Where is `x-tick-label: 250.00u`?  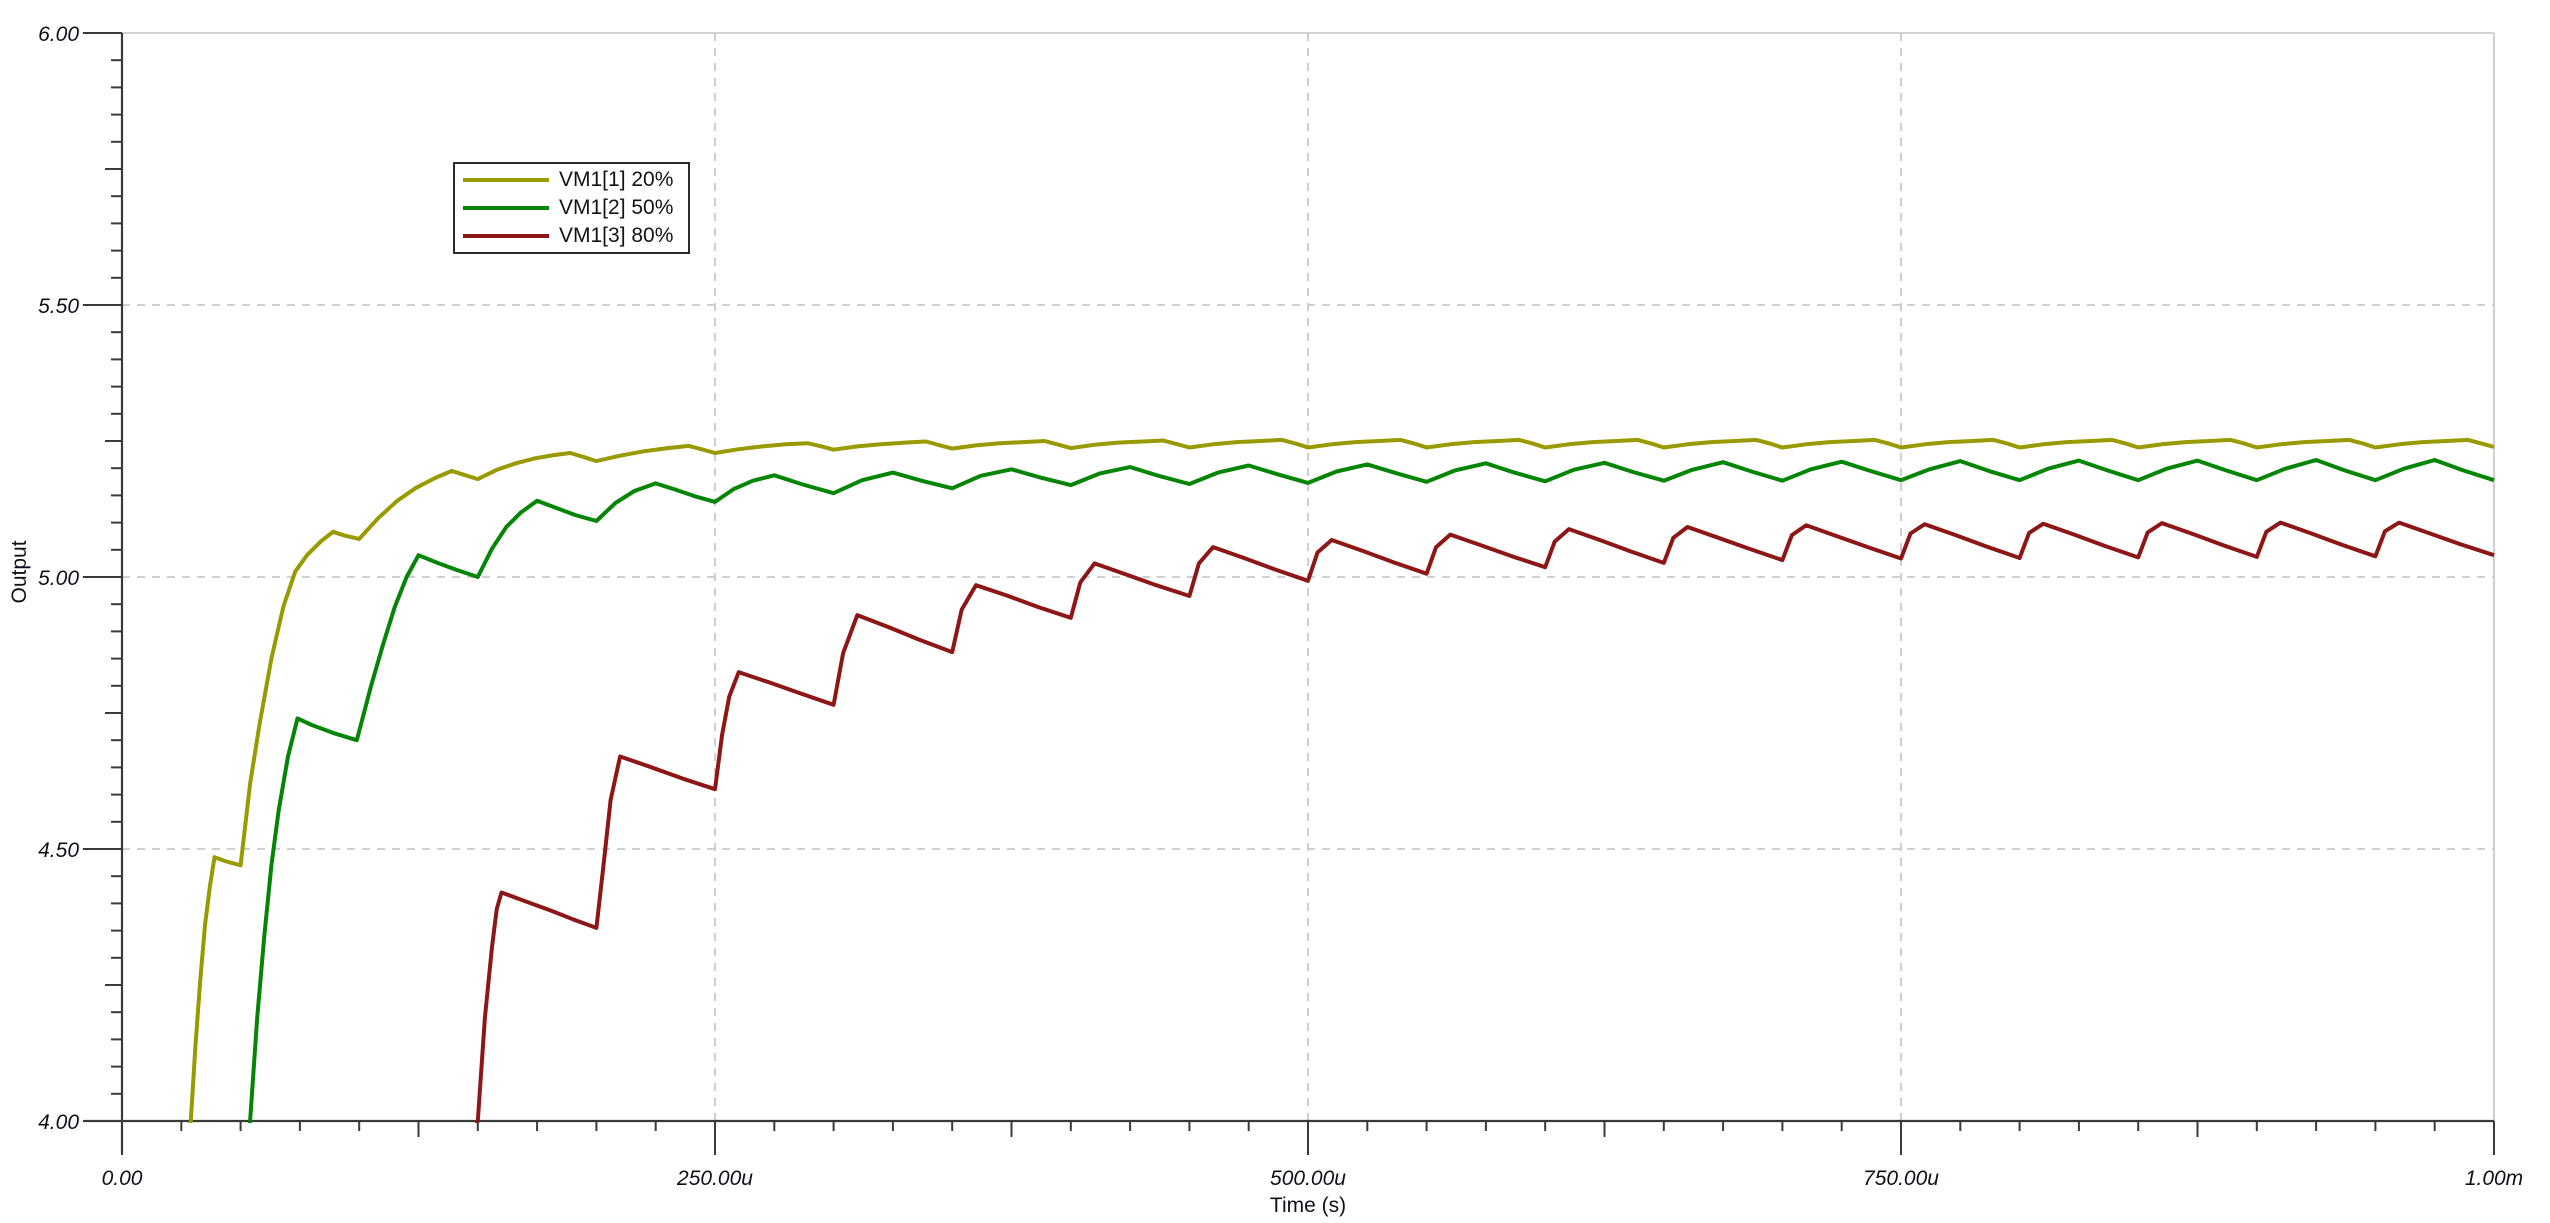
x-tick-label: 250.00u is located at coordinates (714, 1178).